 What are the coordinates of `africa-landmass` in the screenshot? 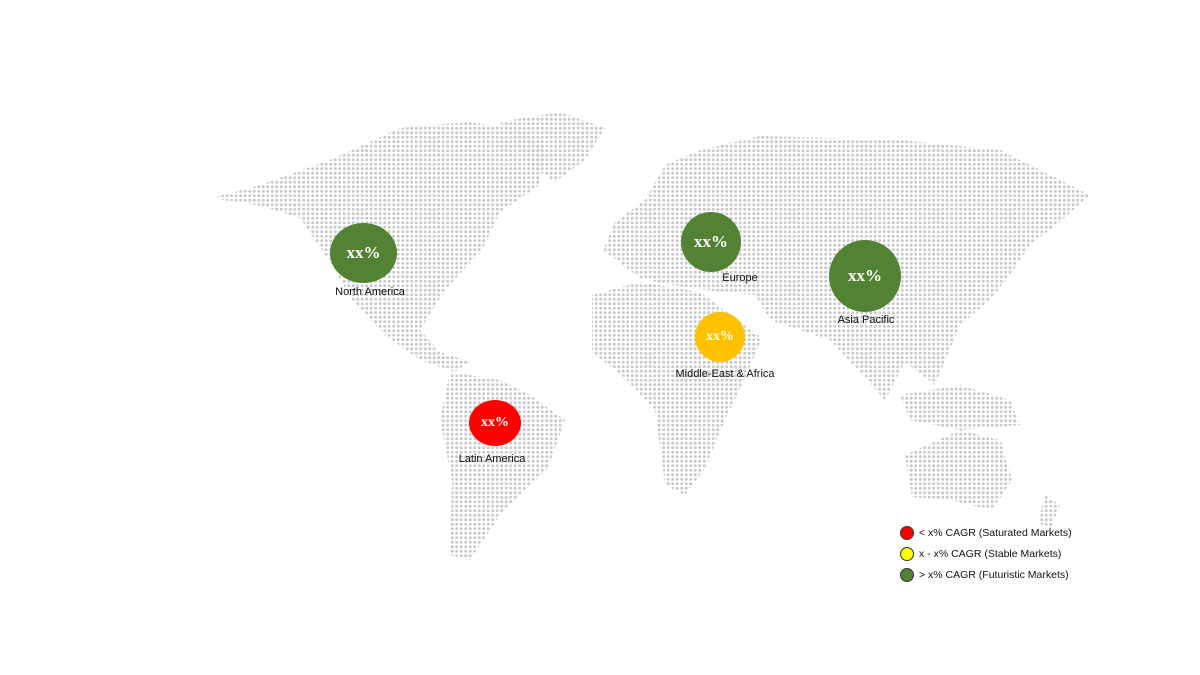 It's located at (677, 388).